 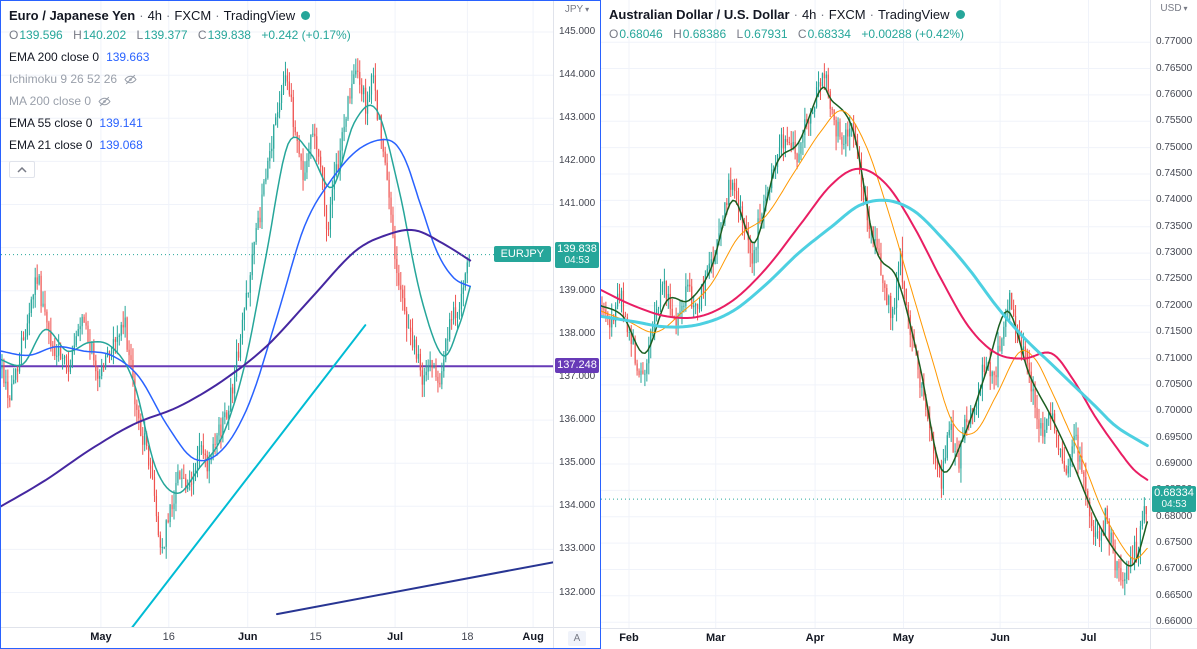 I want to click on indicator-row-ema21: EMA 21 close 0 139.068, so click(x=180, y=145).